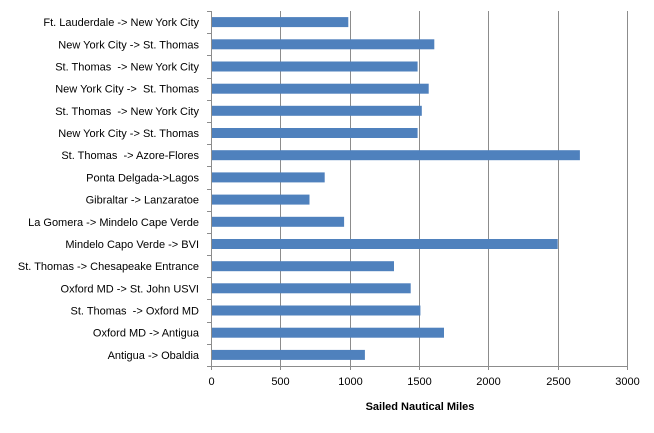 The height and width of the screenshot is (433, 654). Describe the element at coordinates (488, 382) in the screenshot. I see `x-tick-label: 2000` at that location.